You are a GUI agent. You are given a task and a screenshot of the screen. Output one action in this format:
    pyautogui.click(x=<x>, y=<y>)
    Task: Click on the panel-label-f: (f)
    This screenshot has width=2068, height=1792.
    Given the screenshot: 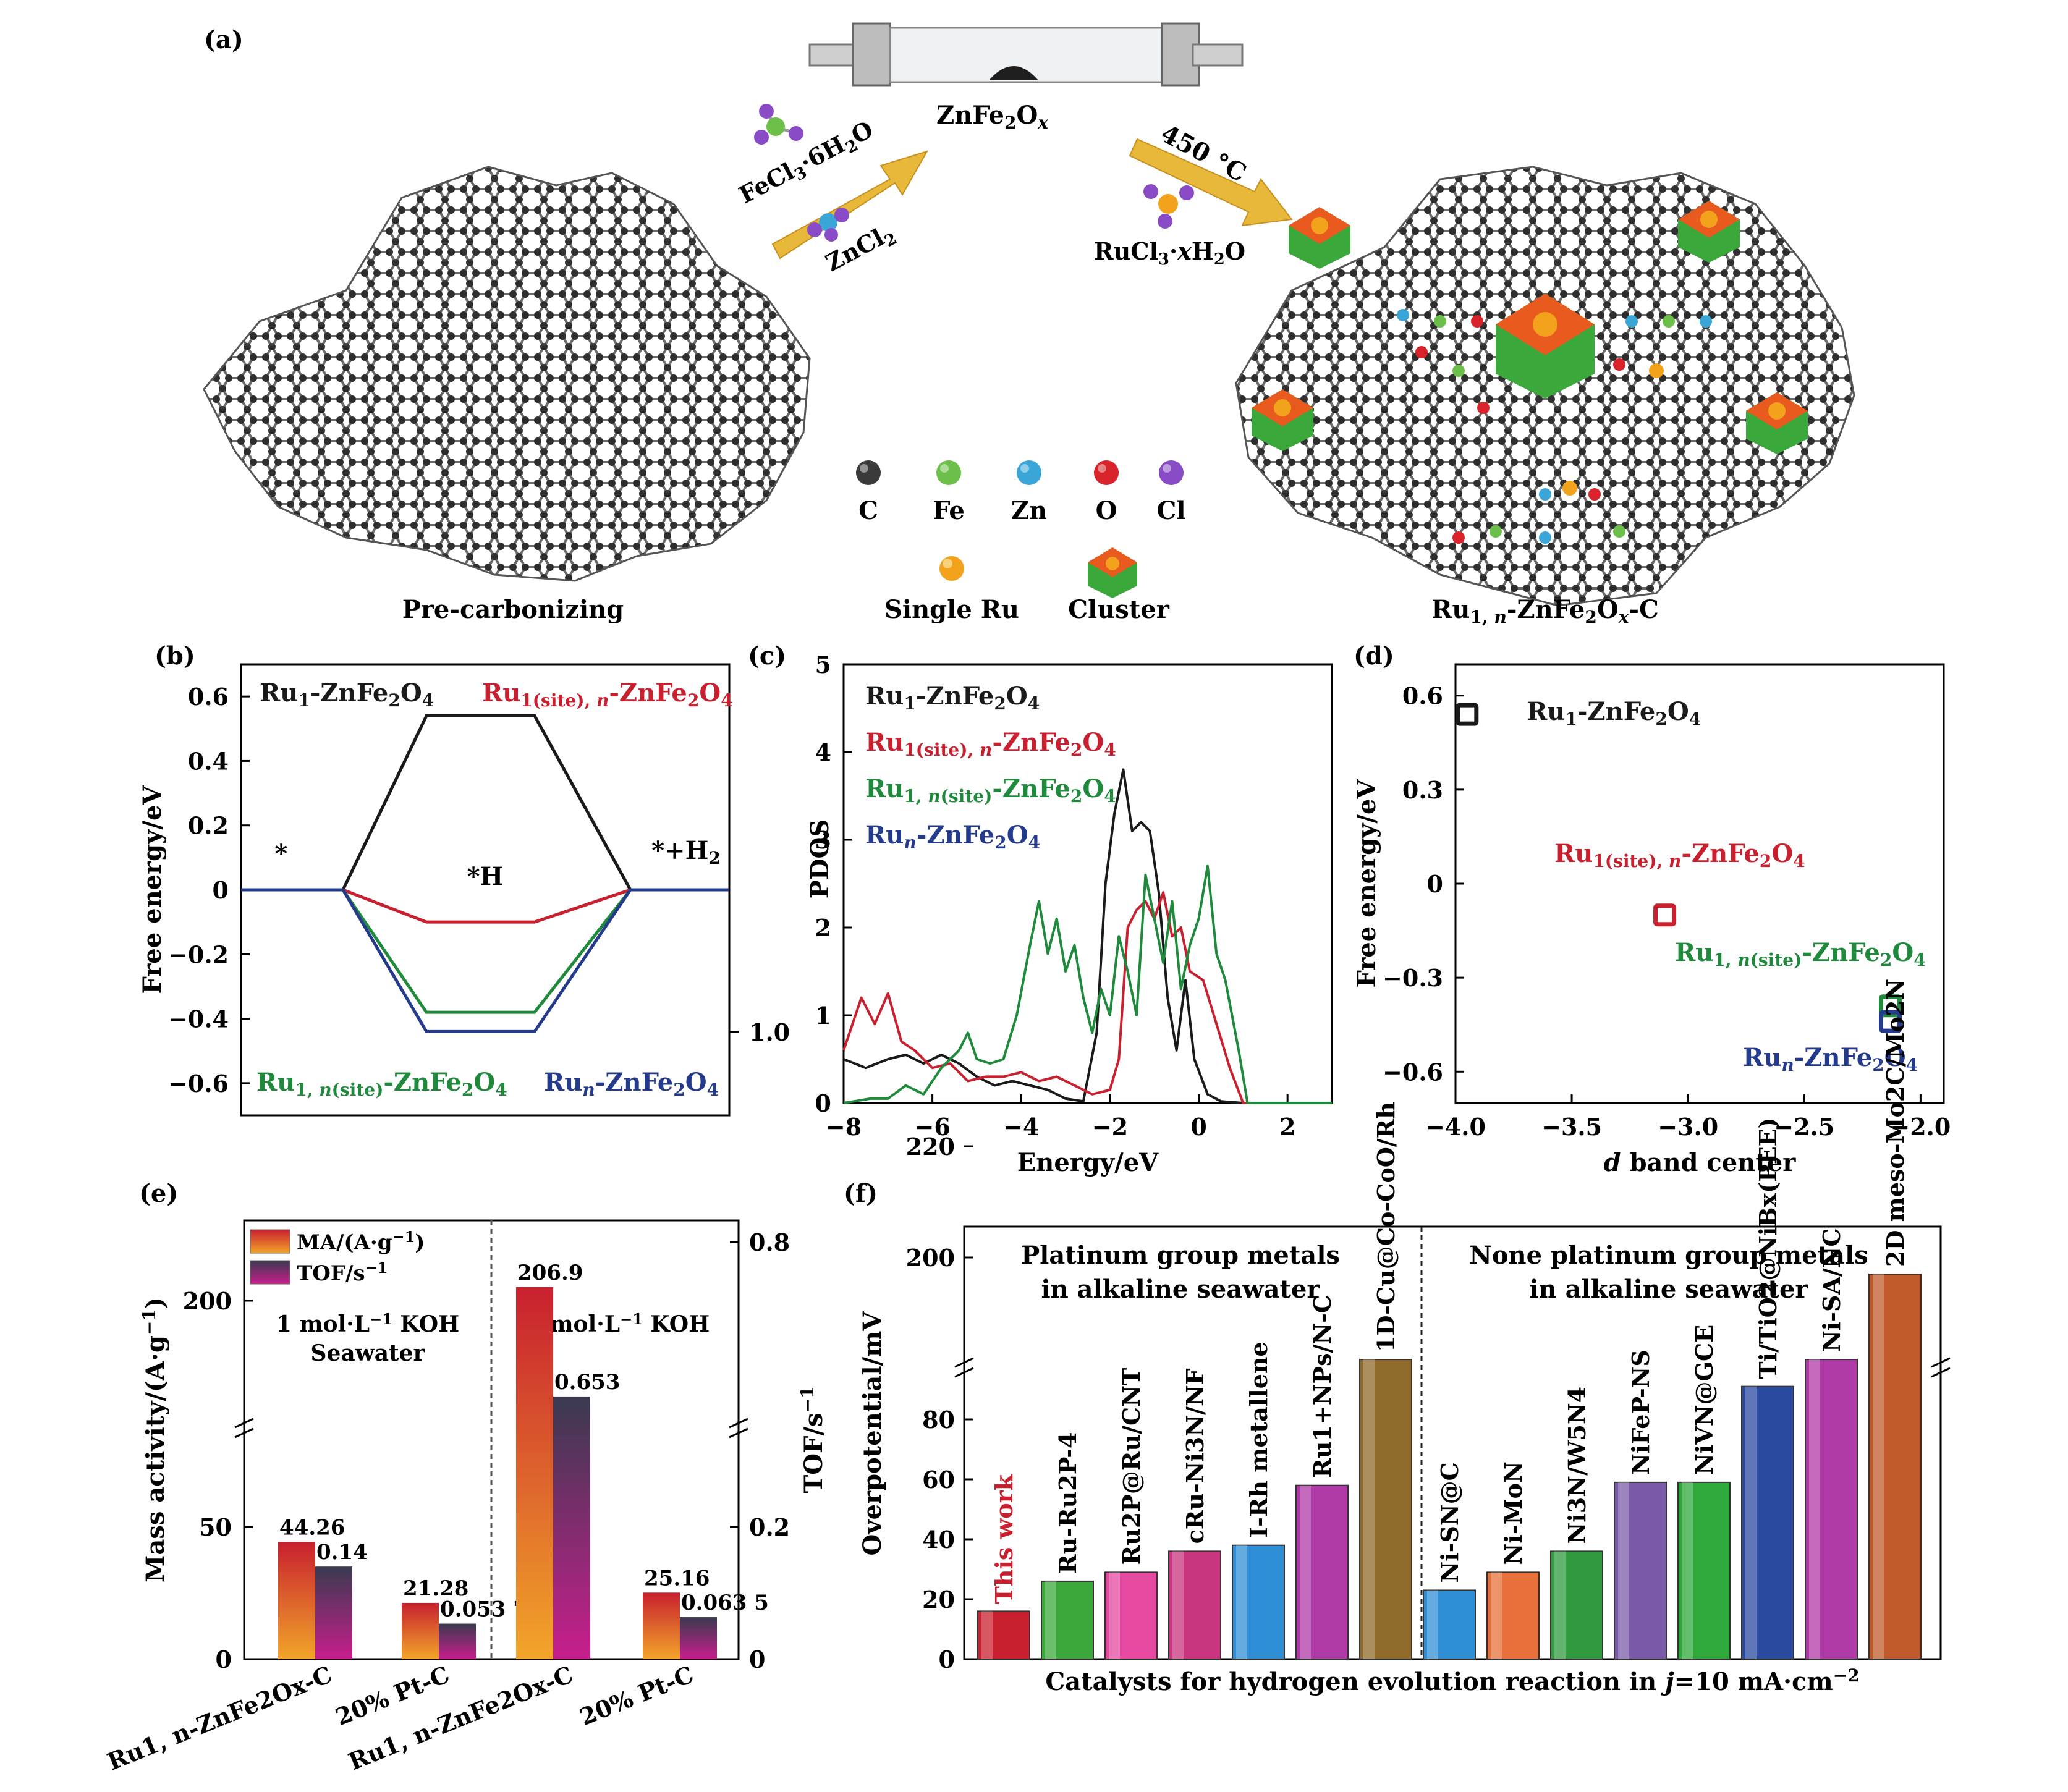 What is the action you would take?
    pyautogui.click(x=861, y=1193)
    